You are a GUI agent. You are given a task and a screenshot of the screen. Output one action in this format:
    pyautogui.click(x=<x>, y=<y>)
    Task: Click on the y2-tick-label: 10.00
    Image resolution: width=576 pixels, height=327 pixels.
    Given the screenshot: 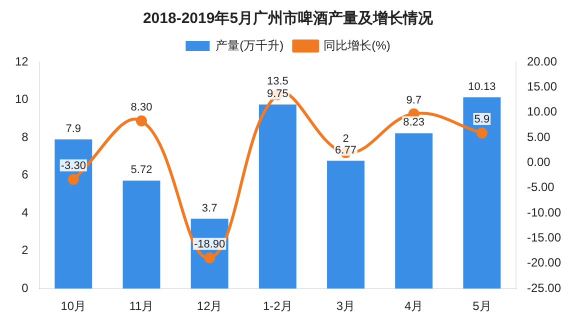 What is the action you would take?
    pyautogui.click(x=542, y=111)
    